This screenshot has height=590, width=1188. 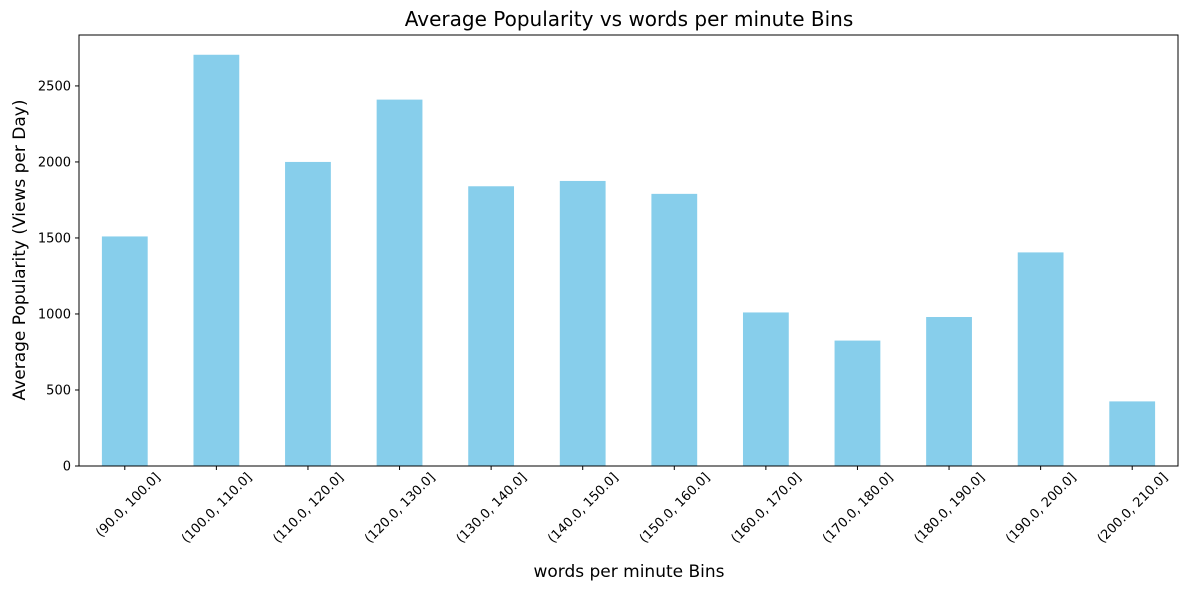 What do you see at coordinates (766, 508) in the screenshot?
I see `x-tick-label: (160.0, 170.0]` at bounding box center [766, 508].